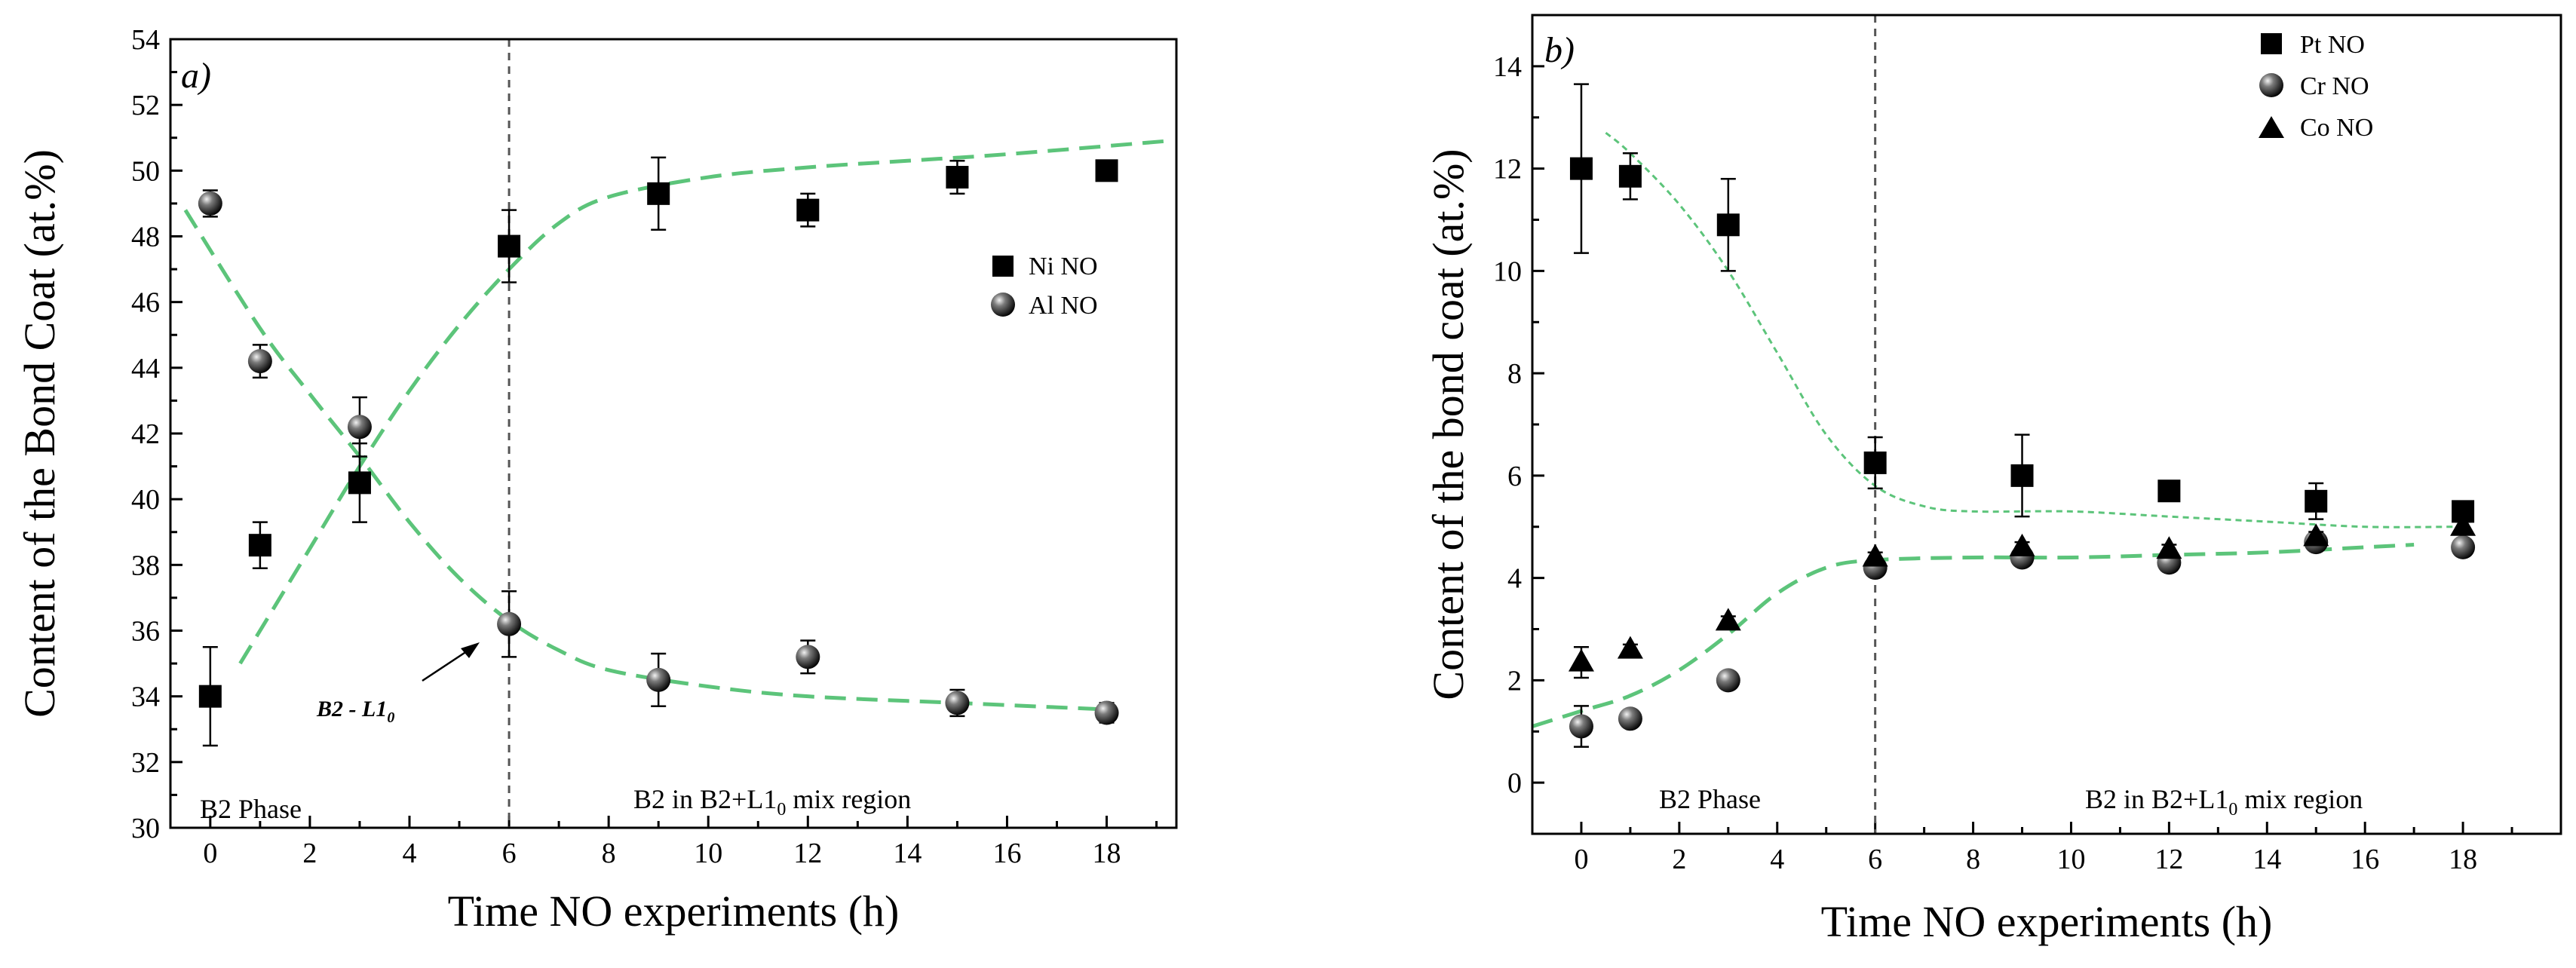 This screenshot has height=968, width=2576. I want to click on x-tick-label-12: 12, so click(2168, 859).